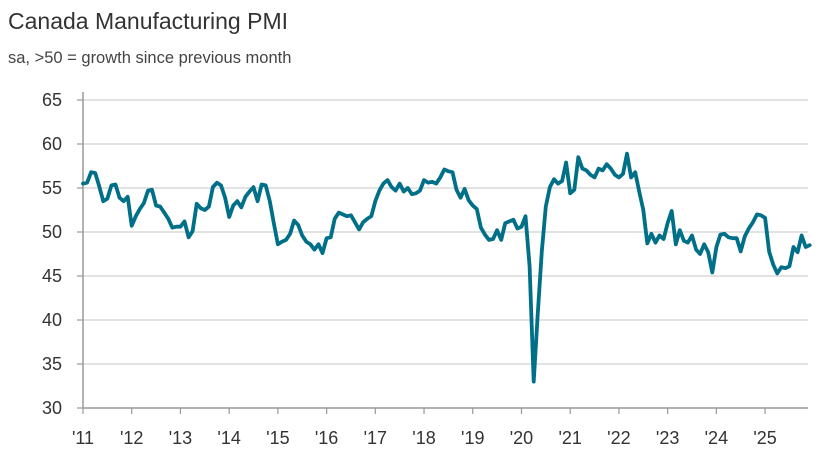  I want to click on x-tick-label: '14, so click(228, 438).